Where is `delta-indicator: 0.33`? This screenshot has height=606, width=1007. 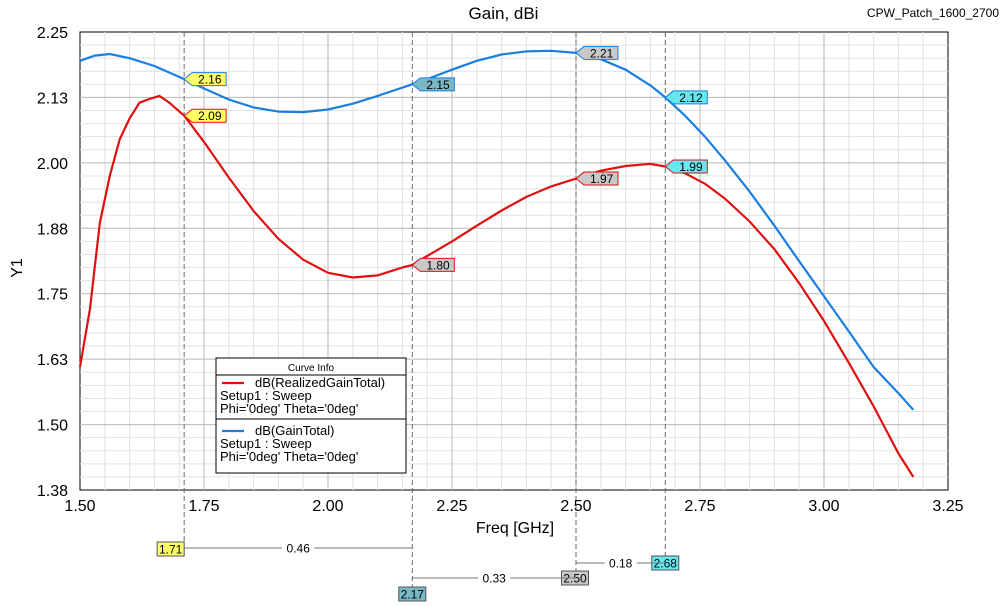
delta-indicator: 0.33 is located at coordinates (494, 579).